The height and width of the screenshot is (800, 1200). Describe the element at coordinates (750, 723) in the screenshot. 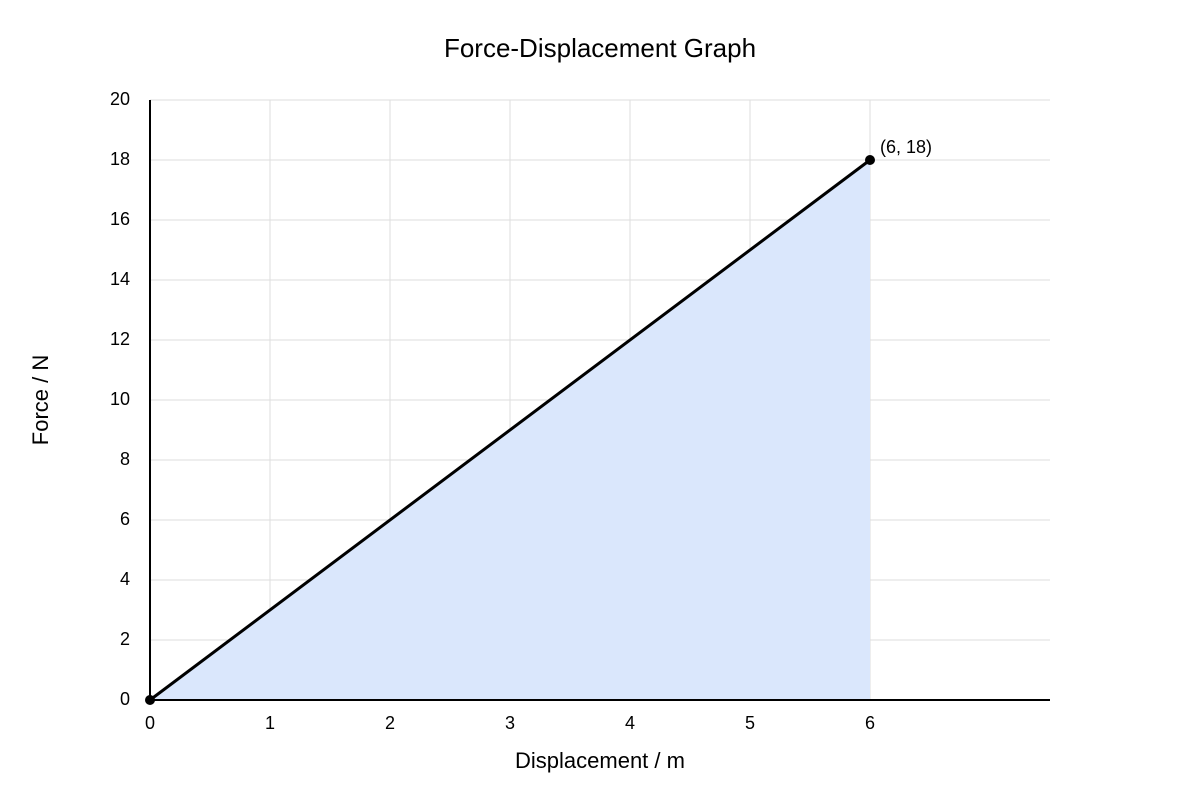

I see `x-tick-label: 5` at that location.